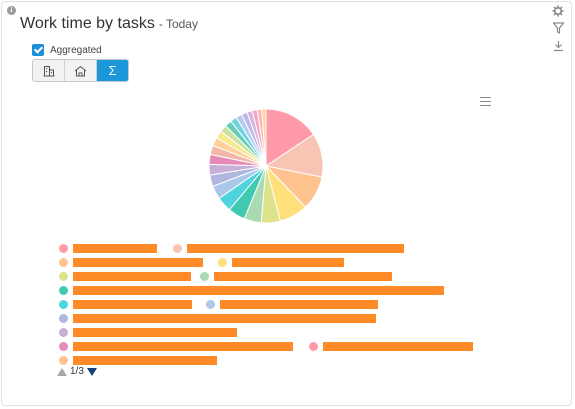  What do you see at coordinates (178, 24) in the screenshot?
I see `title-subtitle: - Today` at bounding box center [178, 24].